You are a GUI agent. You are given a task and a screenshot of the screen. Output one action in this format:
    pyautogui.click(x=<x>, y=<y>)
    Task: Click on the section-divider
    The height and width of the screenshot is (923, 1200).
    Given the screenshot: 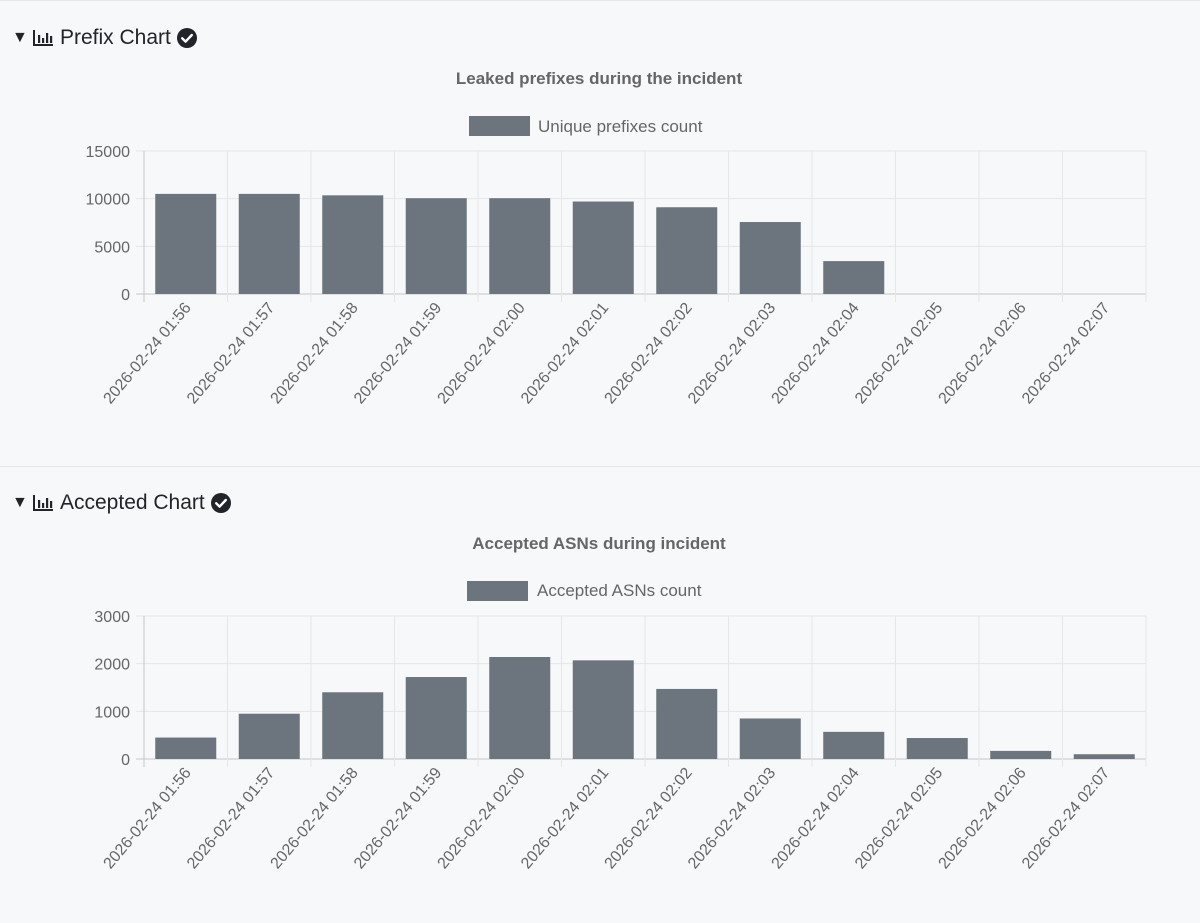 What is the action you would take?
    pyautogui.click(x=600, y=466)
    